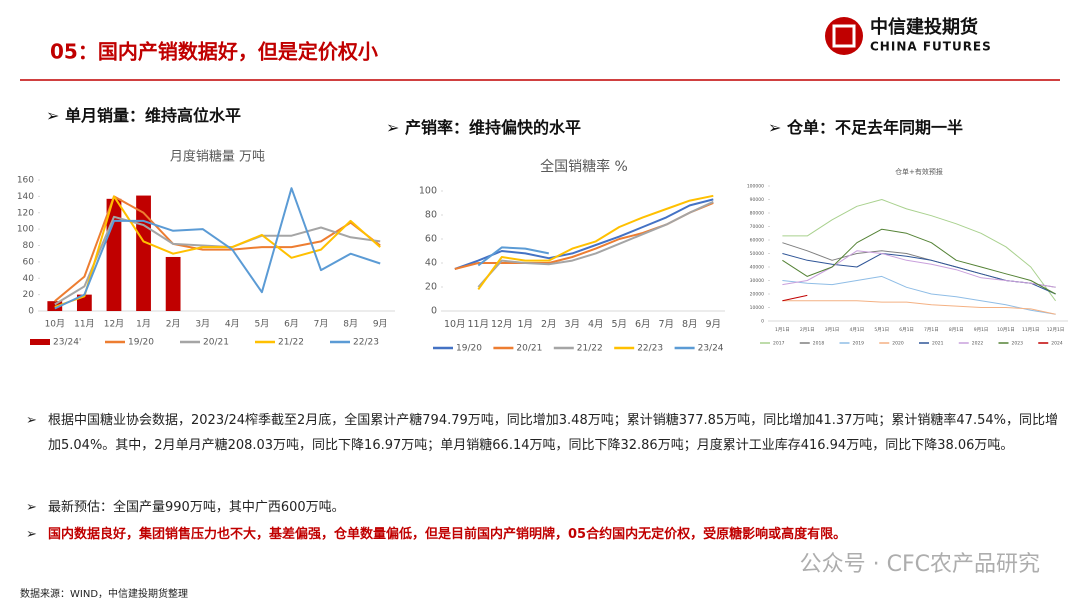 The image size is (1080, 608). Describe the element at coordinates (1018, 344) in the screenshot. I see `legend-label: 2023` at that location.